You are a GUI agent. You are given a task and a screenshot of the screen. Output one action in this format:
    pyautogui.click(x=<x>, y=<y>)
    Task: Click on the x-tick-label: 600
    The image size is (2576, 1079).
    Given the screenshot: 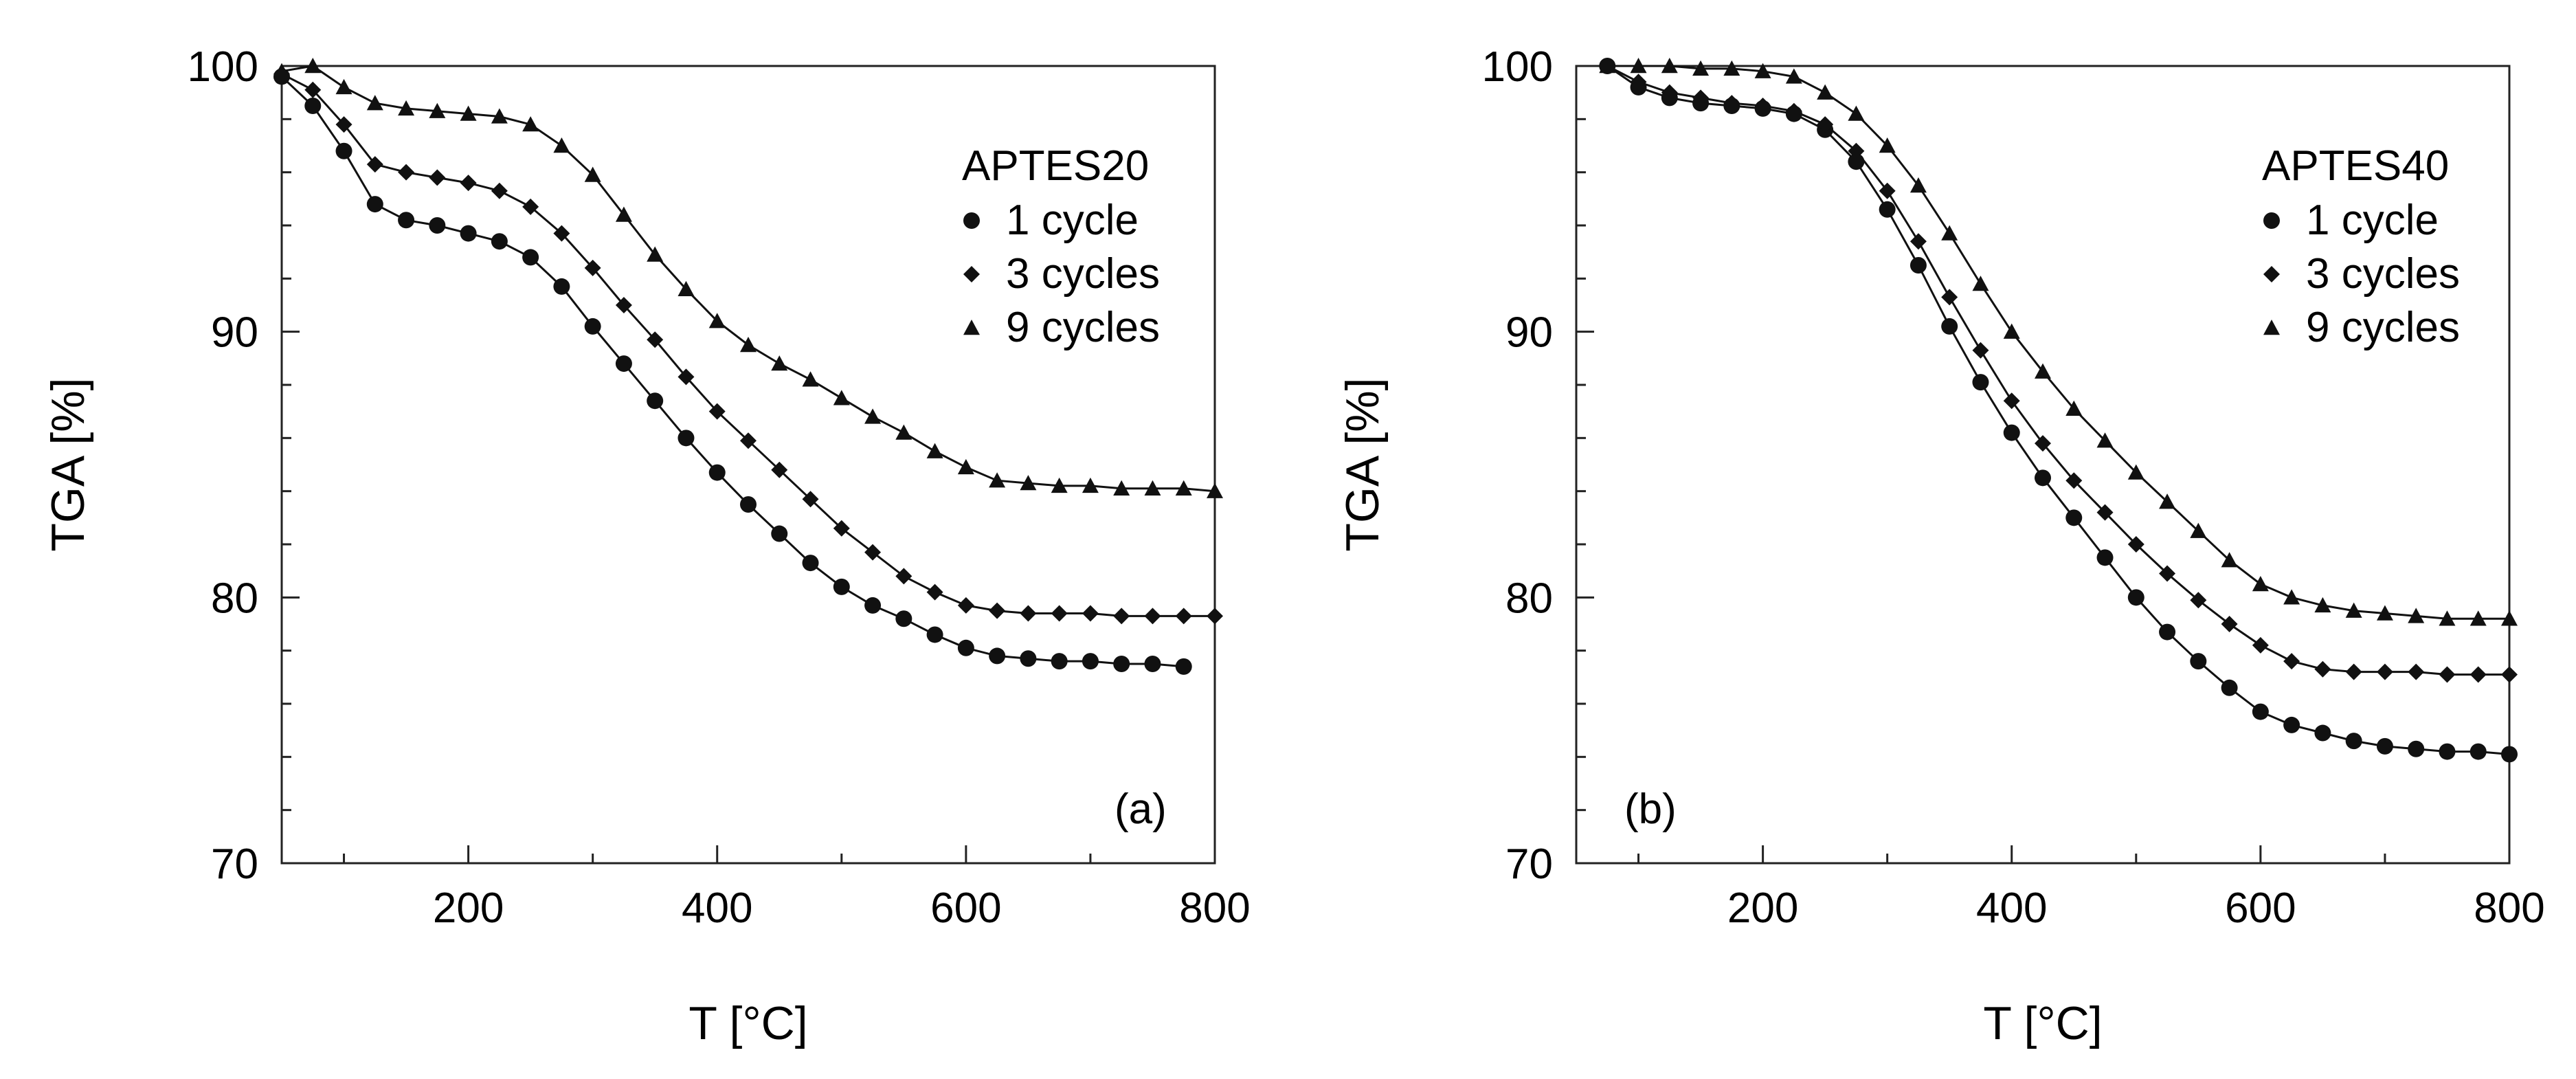 What is the action you would take?
    pyautogui.click(x=965, y=908)
    